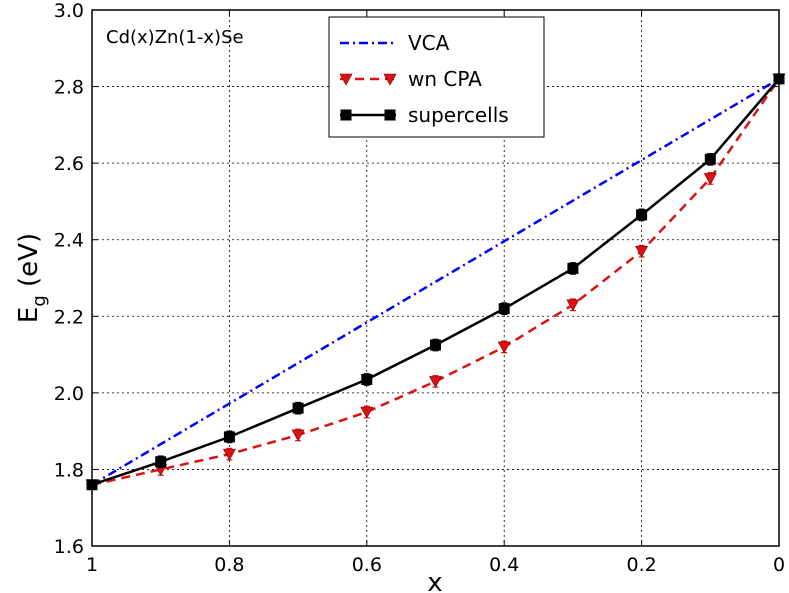  Describe the element at coordinates (69, 547) in the screenshot. I see `y-tick-label: 1.6` at that location.